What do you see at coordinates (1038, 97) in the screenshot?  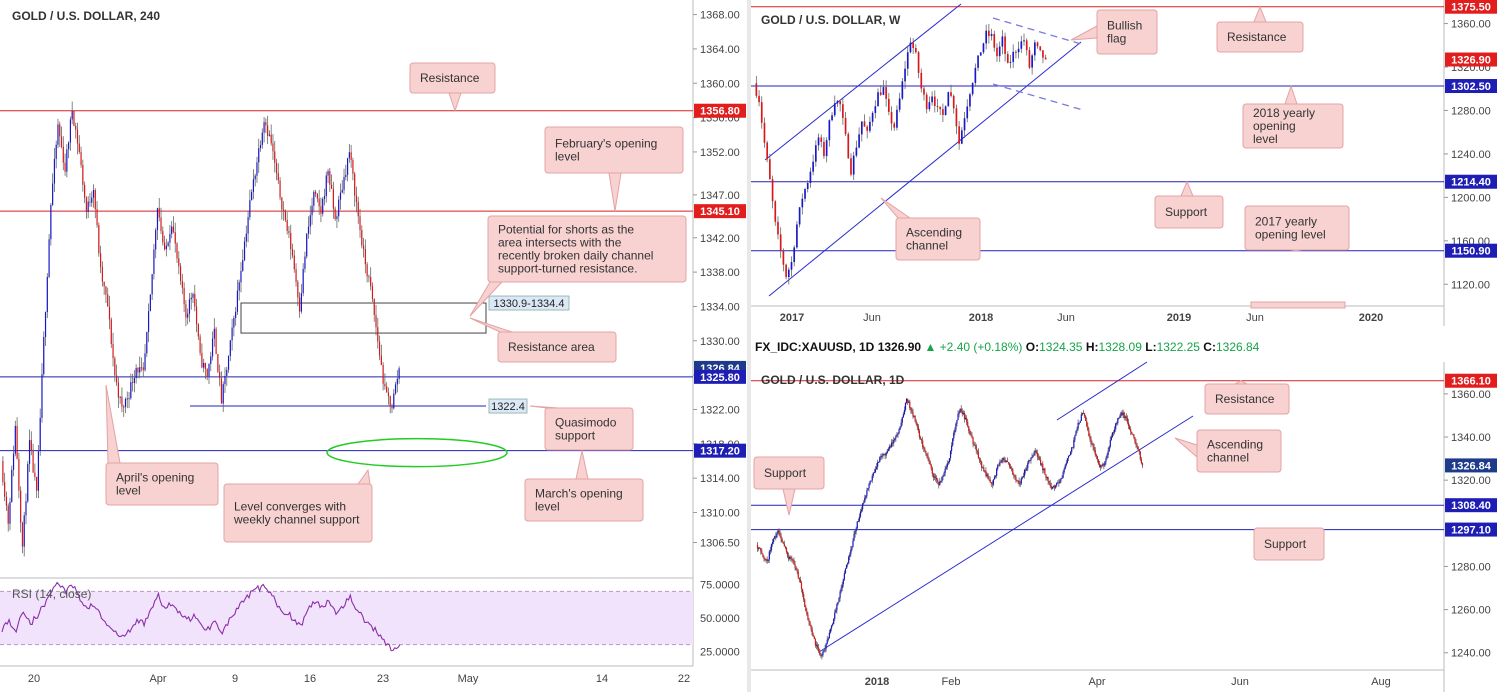 I see `weekly-flag-lower` at bounding box center [1038, 97].